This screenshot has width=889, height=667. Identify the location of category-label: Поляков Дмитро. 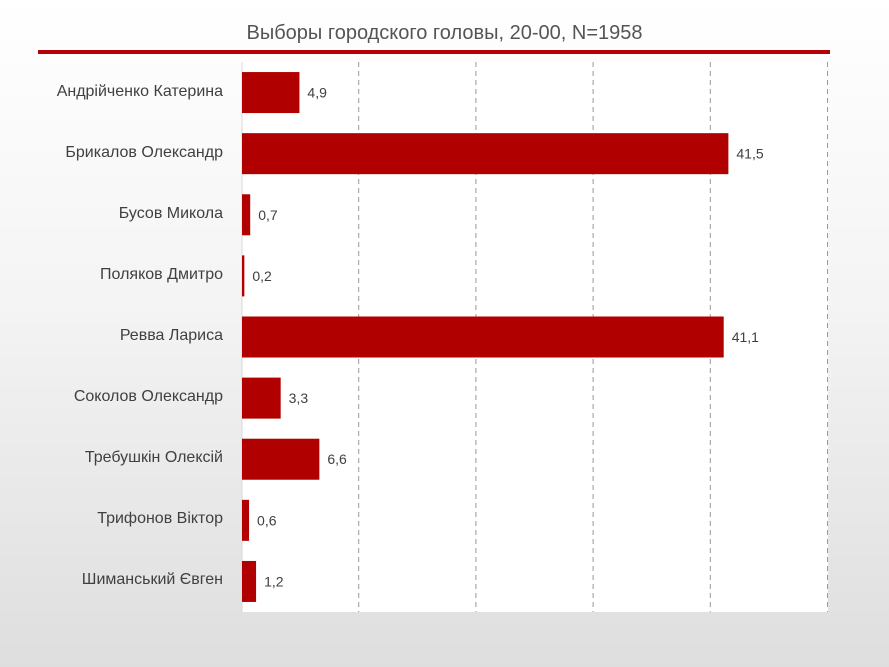
(161, 274).